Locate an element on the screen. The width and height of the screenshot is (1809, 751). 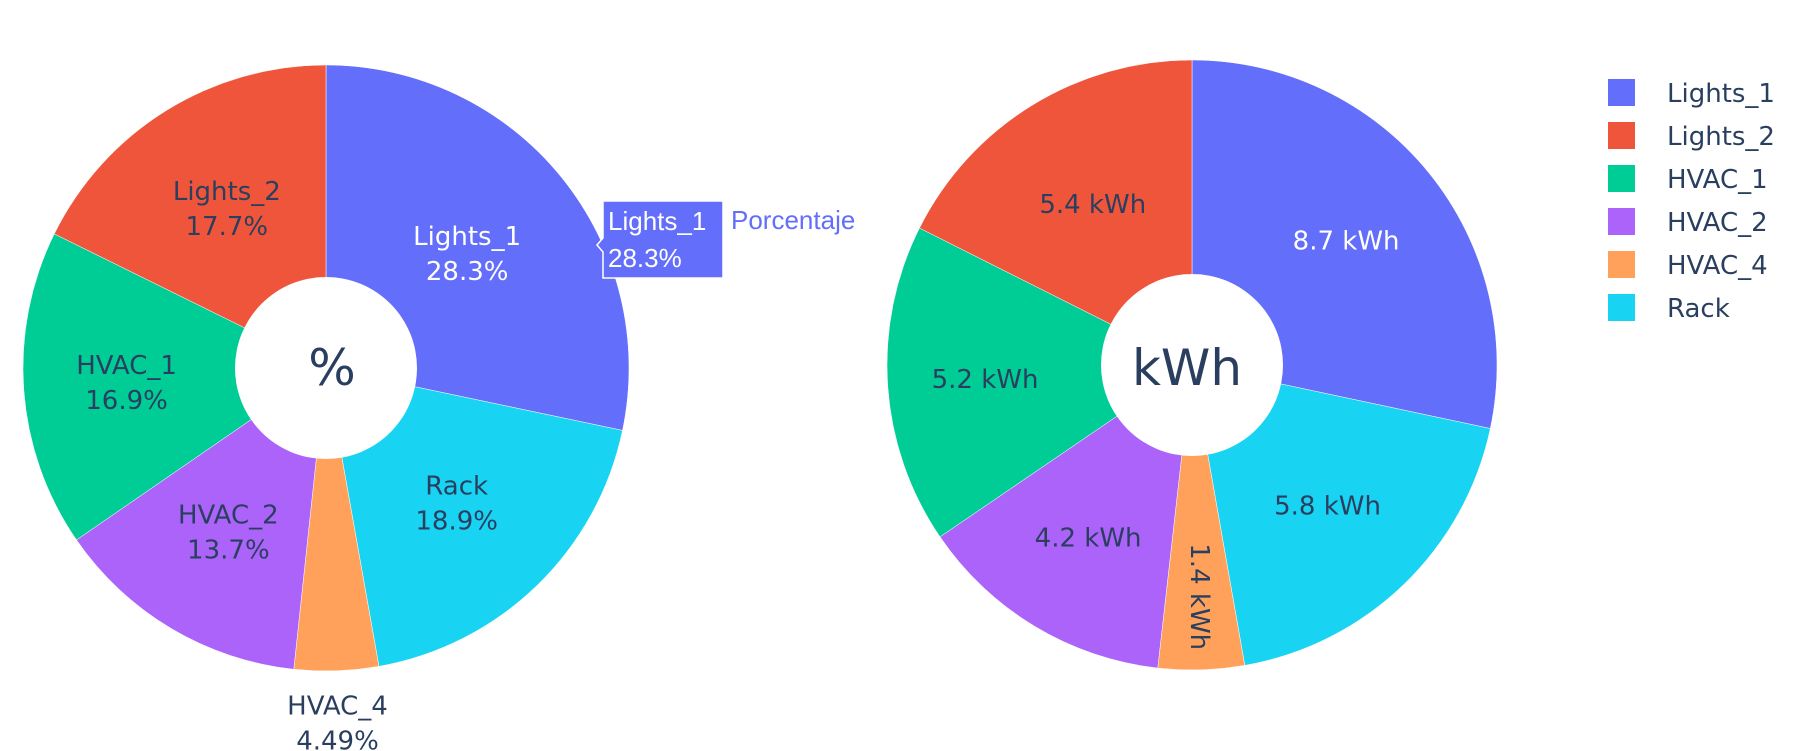
legend: Lights_1 Lights_2 HVAC_1 HVAC_2 HVAC_4 Rack is located at coordinates (1691, 201).